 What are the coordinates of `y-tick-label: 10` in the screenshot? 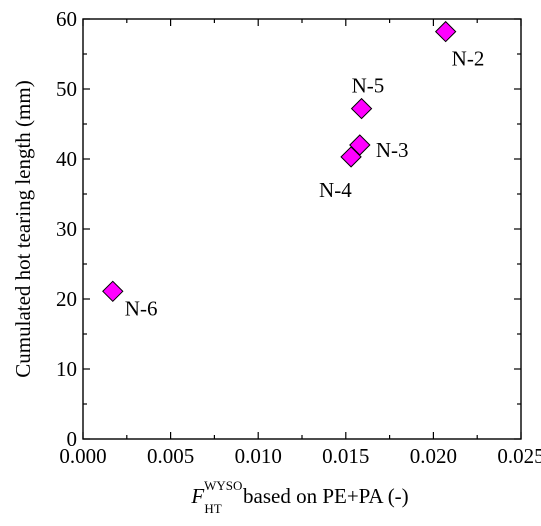 It's located at (66, 369).